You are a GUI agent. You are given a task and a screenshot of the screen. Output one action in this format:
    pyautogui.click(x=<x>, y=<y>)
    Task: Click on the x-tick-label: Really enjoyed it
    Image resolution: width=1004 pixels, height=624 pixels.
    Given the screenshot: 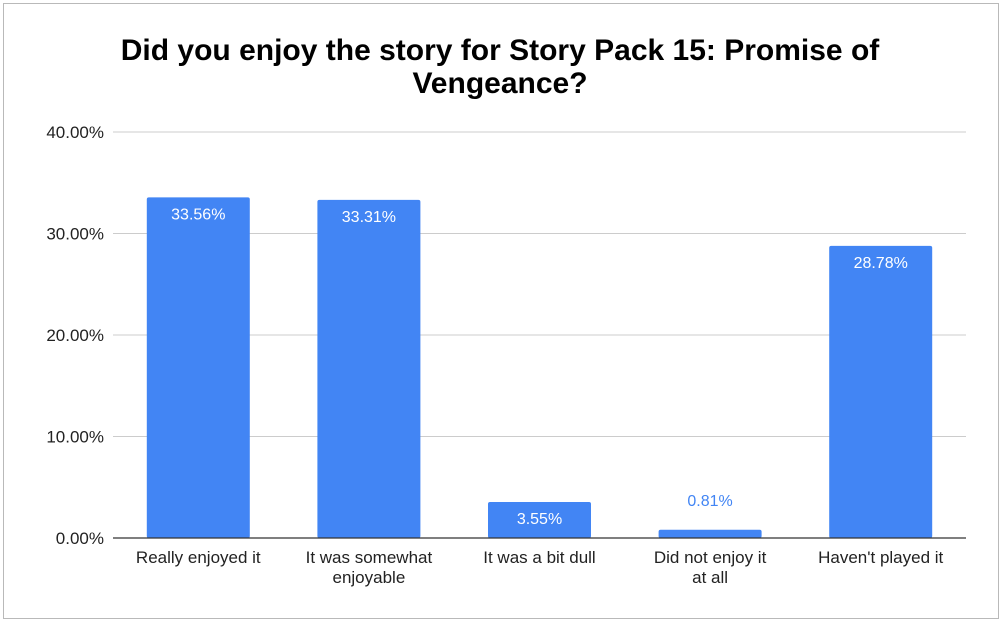 What is the action you would take?
    pyautogui.click(x=198, y=557)
    